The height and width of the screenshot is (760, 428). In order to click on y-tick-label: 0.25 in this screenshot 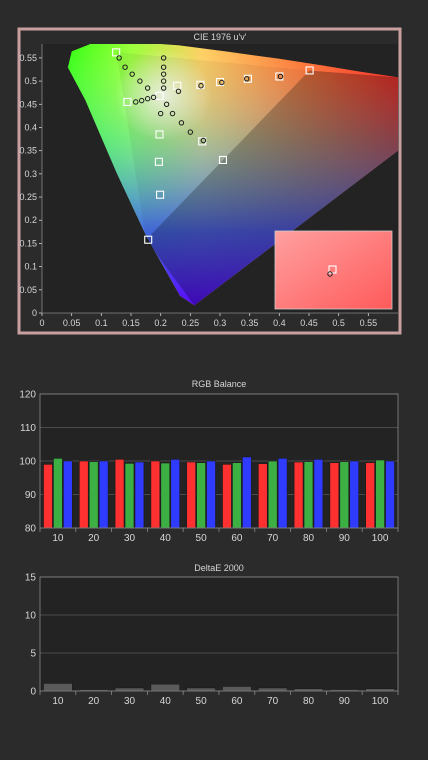, I will do `click(28, 197)`.